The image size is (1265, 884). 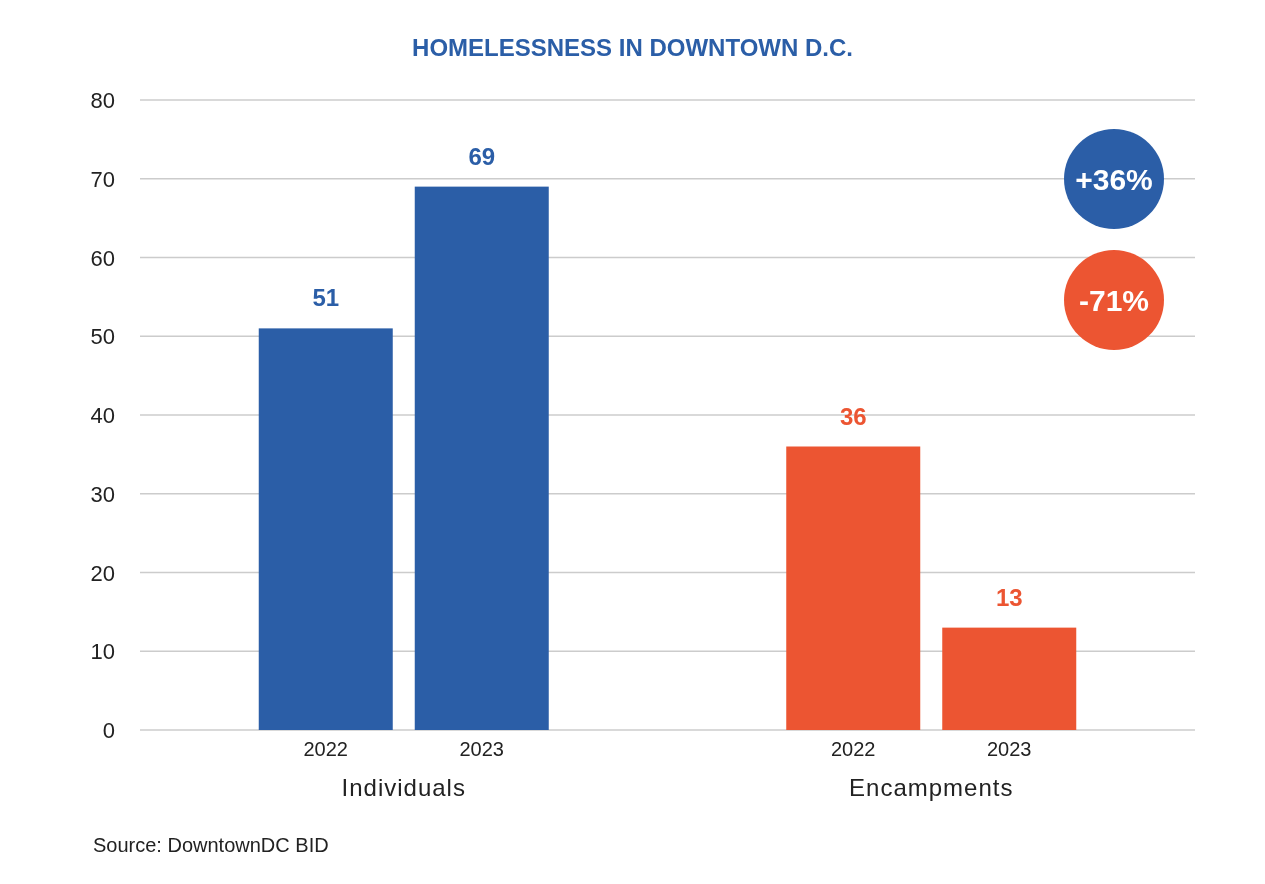 I want to click on chart-title: HOMELESSNESS IN DOWNTOWN D.C., so click(x=632, y=47).